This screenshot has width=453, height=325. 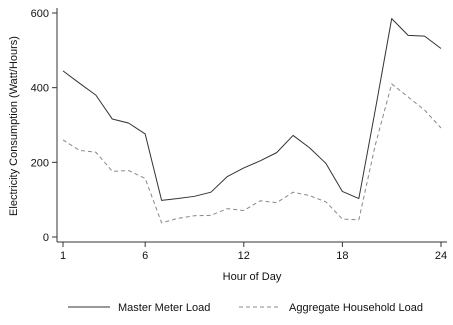 I want to click on x-tick-label: 24, so click(x=441, y=256).